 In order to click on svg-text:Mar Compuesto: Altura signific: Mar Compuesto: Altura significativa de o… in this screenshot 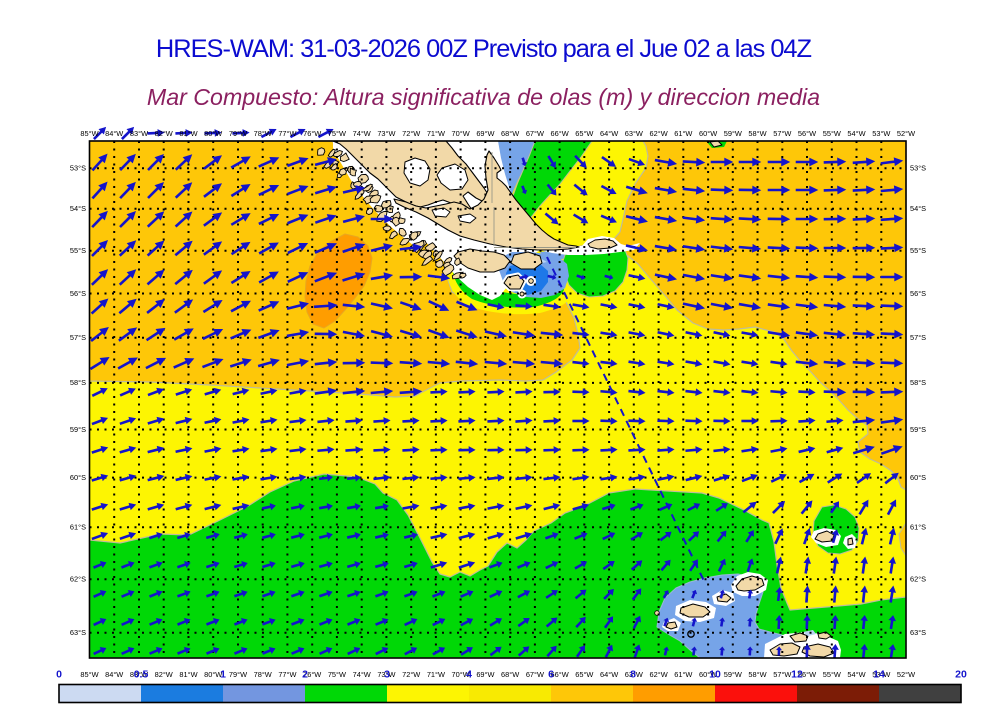, I will do `click(483, 97)`.